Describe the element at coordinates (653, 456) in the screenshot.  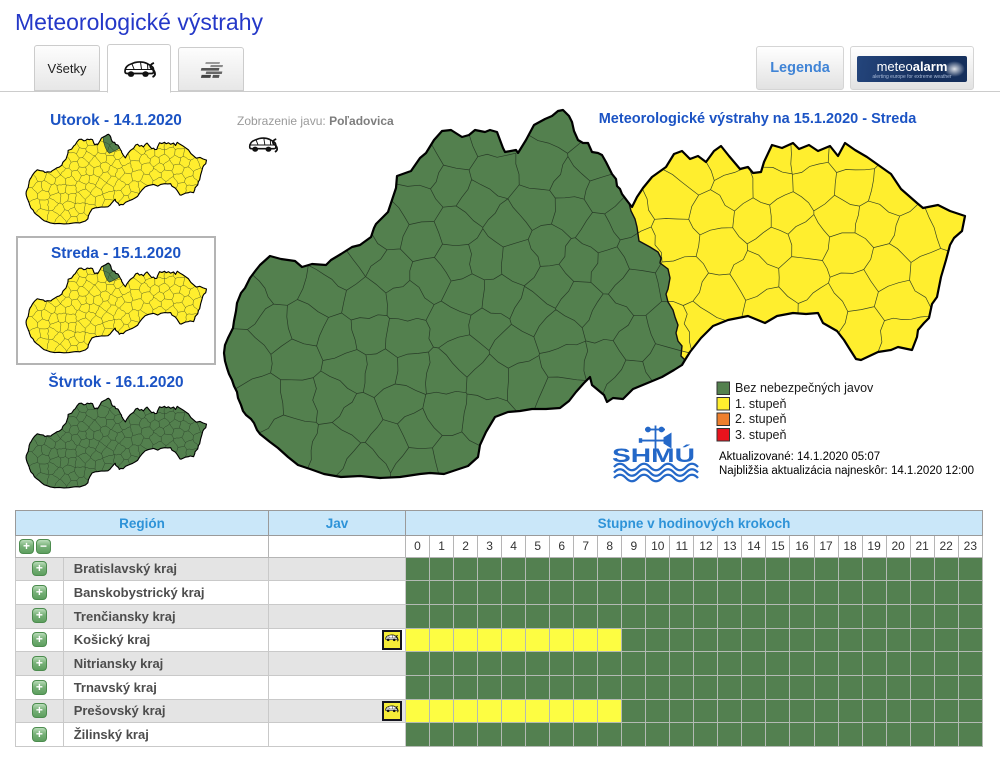
I see `svg-text: SHMÚ` at that location.